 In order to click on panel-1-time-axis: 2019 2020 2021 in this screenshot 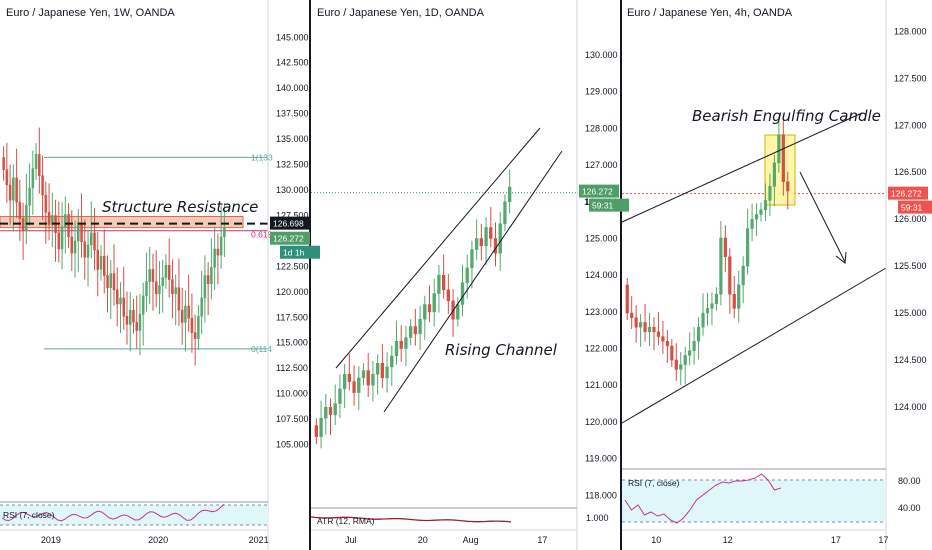, I will do `click(134, 537)`.